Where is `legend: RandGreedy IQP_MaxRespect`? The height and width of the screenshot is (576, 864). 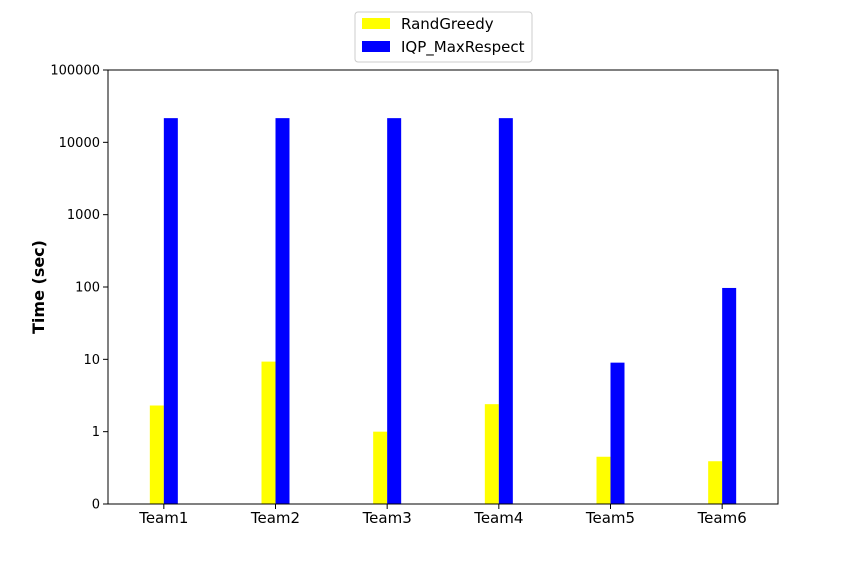 legend: RandGreedy IQP_MaxRespect is located at coordinates (443, 37).